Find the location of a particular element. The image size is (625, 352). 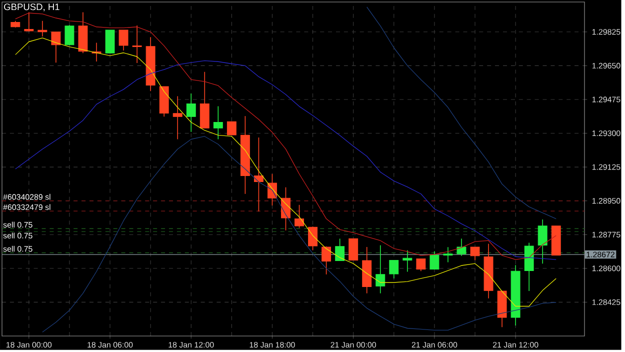

chart-title: GBPUSD, H1 is located at coordinates (32, 8).